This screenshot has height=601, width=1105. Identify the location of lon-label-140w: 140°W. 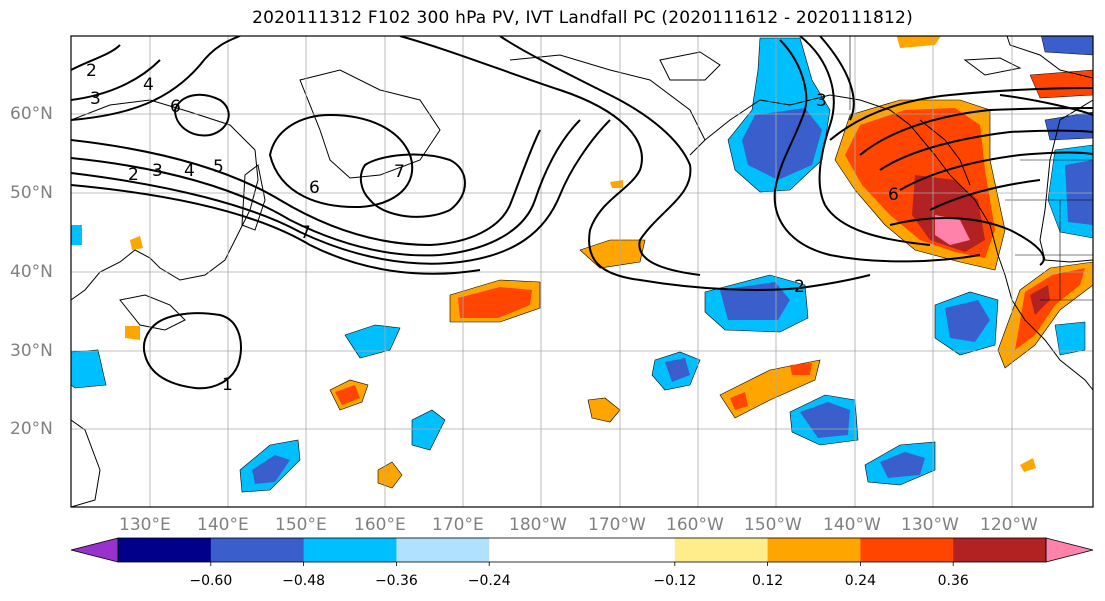
(852, 525).